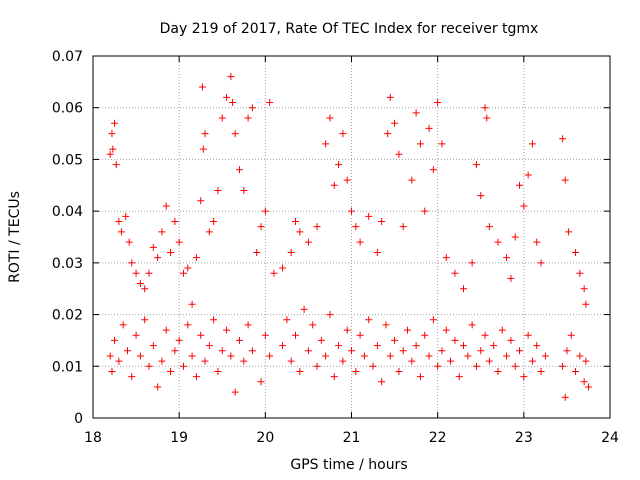 The width and height of the screenshot is (640, 480). What do you see at coordinates (265, 438) in the screenshot?
I see `x-tick-label: 20` at bounding box center [265, 438].